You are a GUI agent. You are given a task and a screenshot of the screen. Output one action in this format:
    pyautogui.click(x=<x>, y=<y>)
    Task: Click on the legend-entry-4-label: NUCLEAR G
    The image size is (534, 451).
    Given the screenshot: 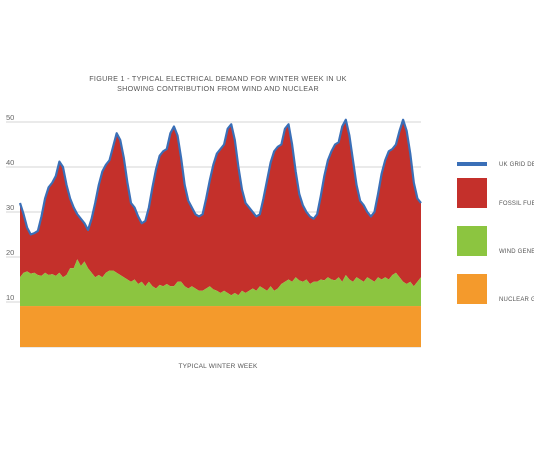 What is the action you would take?
    pyautogui.click(x=516, y=300)
    